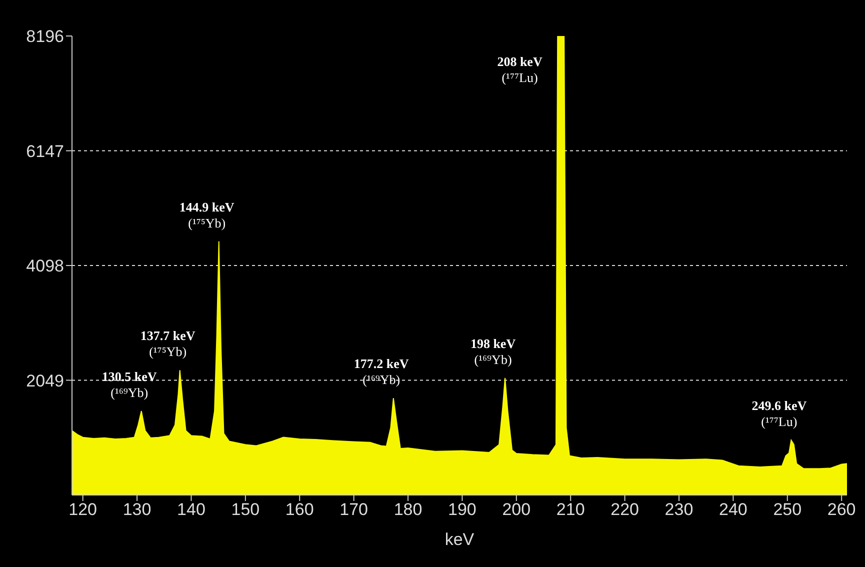 Image resolution: width=865 pixels, height=567 pixels. Describe the element at coordinates (45, 380) in the screenshot. I see `y-tick-label: 2049` at that location.